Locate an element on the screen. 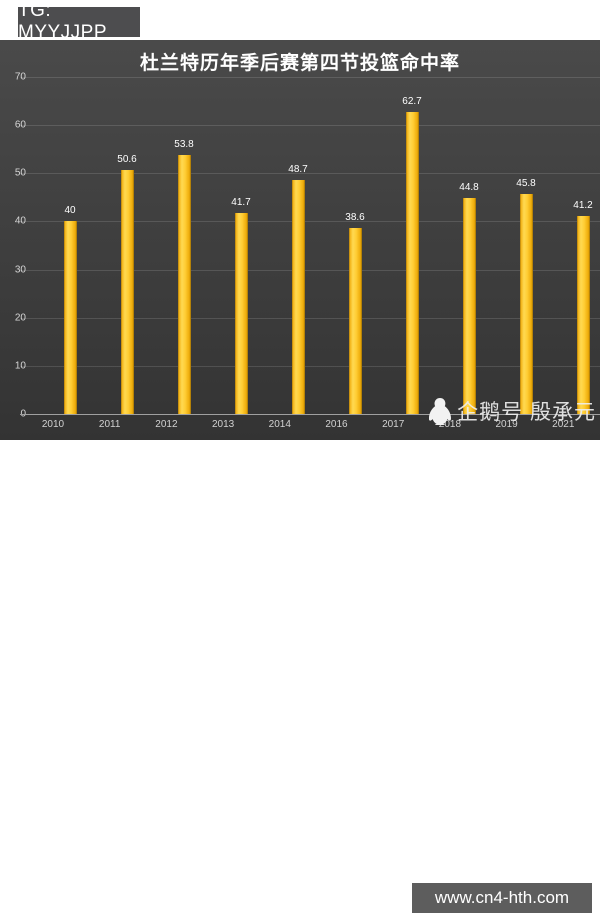  bar-2013 is located at coordinates (241, 313).